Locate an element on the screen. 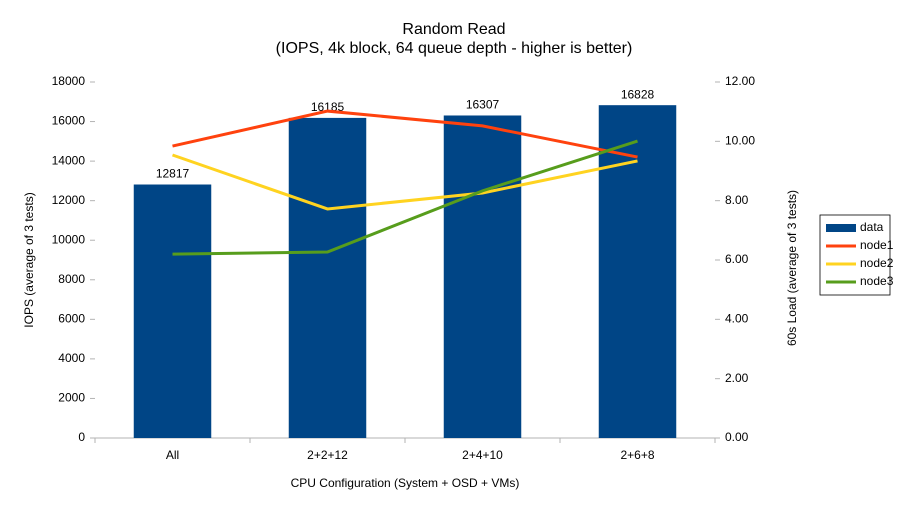 This screenshot has height=510, width=907. x-tick-label: 2+6+8 is located at coordinates (637, 455).